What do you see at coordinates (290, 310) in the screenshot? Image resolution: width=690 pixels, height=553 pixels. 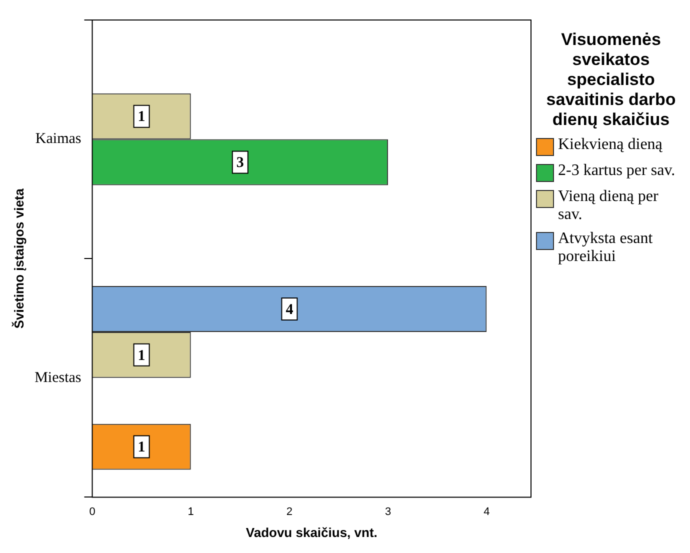 I see `data-label: 4` at bounding box center [290, 310].